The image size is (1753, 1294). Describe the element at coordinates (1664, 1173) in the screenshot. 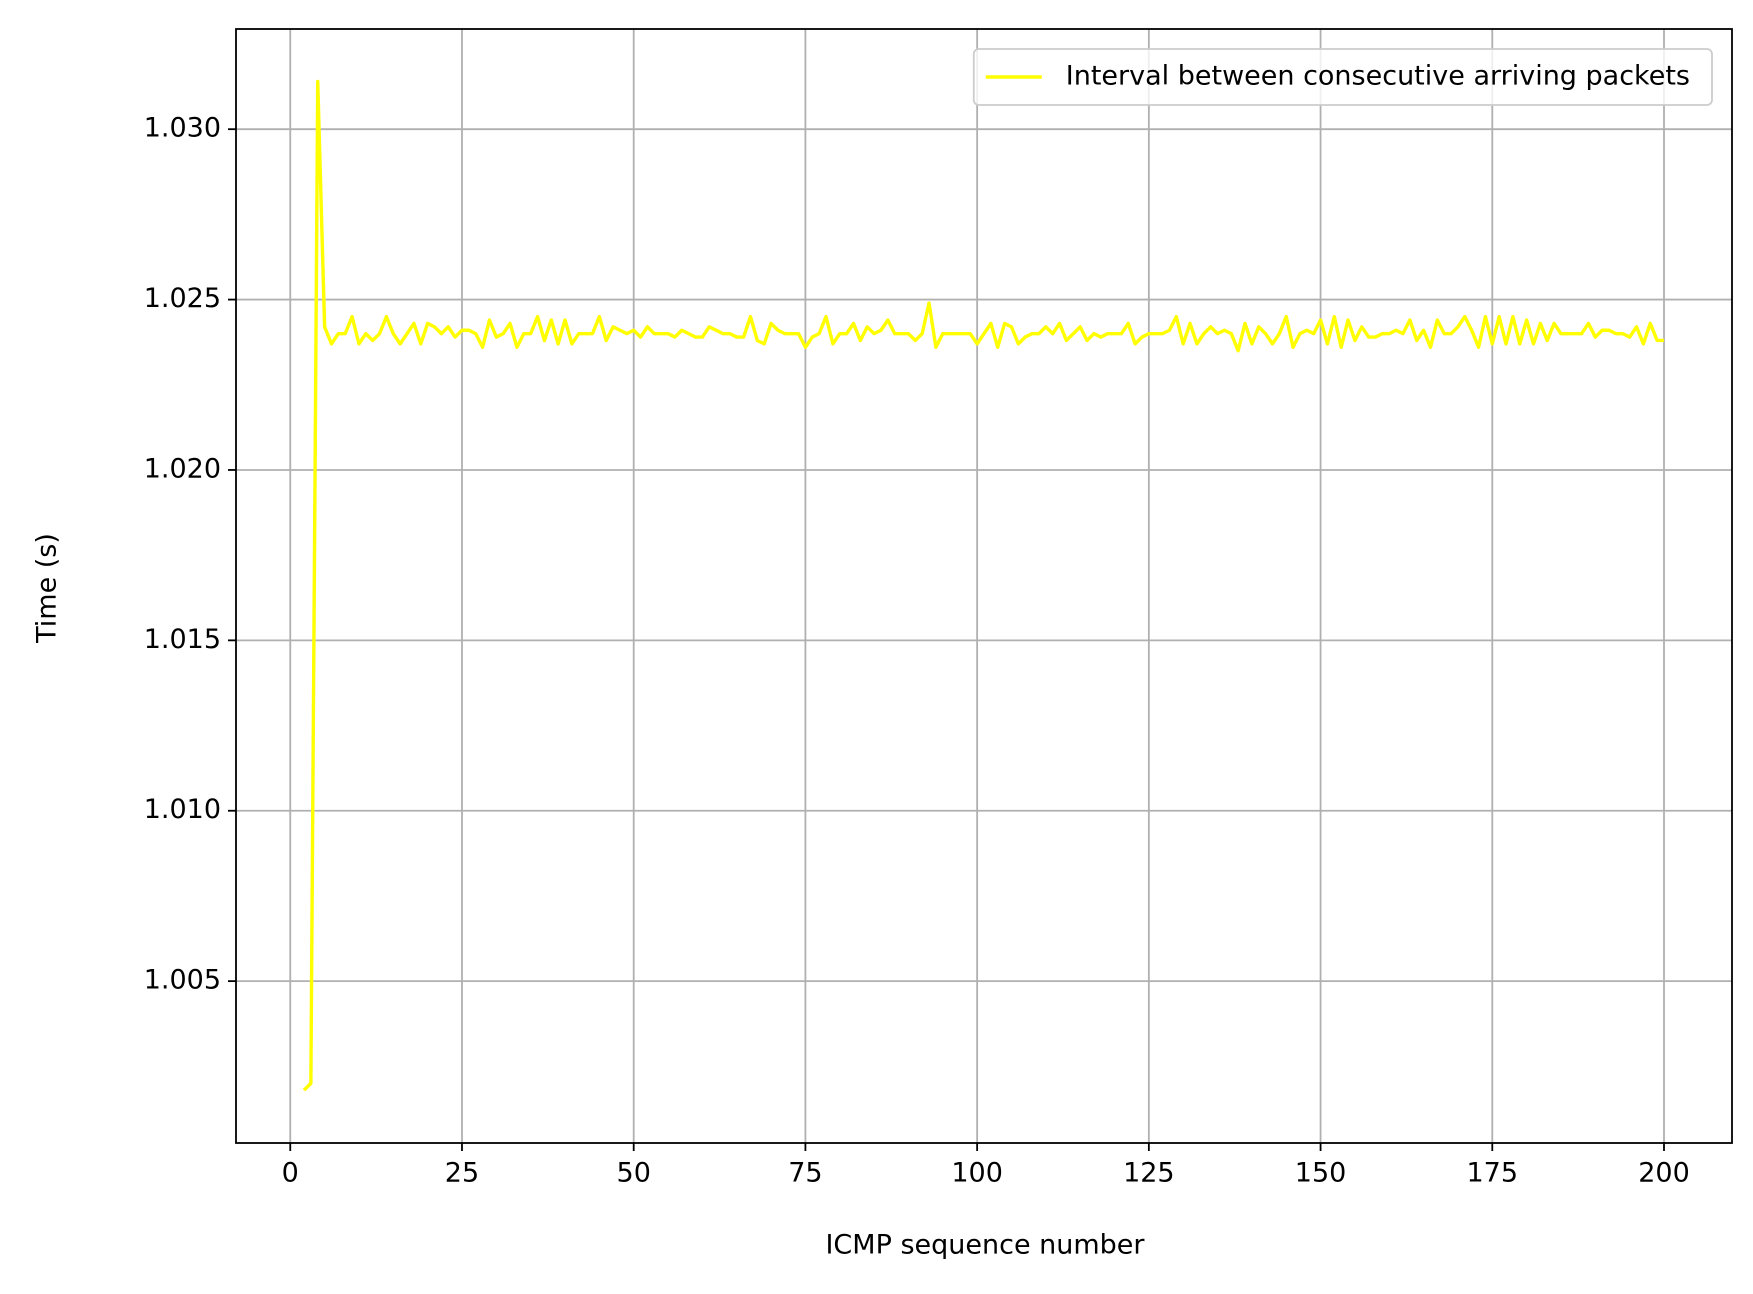

I see `x-tick-label: 200` at that location.